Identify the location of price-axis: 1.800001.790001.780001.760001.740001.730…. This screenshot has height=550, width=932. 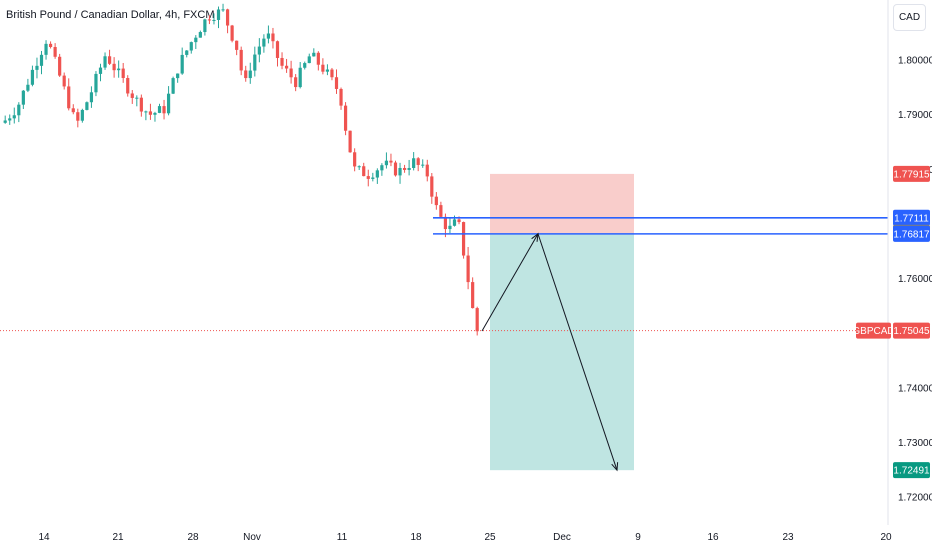
(909, 262).